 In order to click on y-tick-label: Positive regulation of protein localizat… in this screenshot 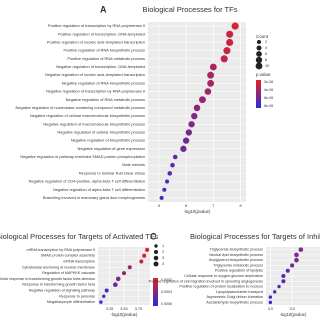, I will do `click(221, 287)`.